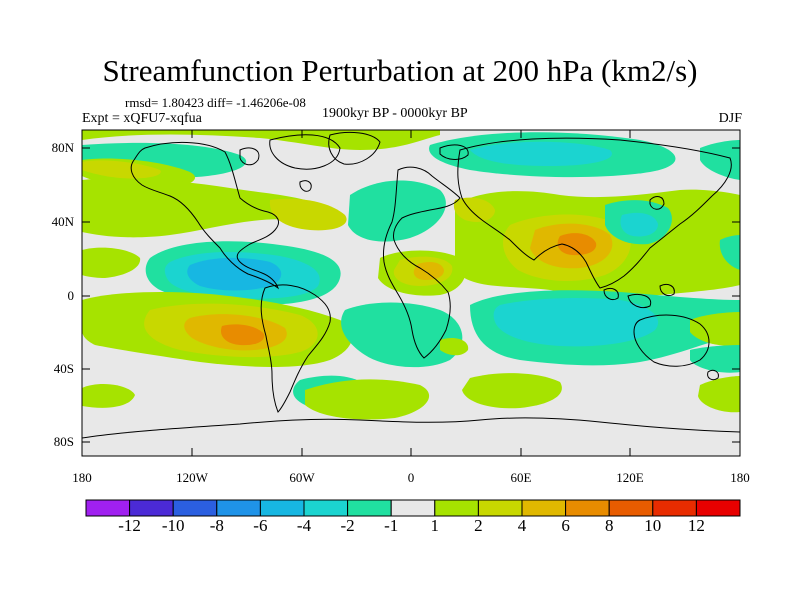 The width and height of the screenshot is (800, 600). Describe the element at coordinates (62, 147) in the screenshot. I see `lat-label-80n: 80N` at that location.